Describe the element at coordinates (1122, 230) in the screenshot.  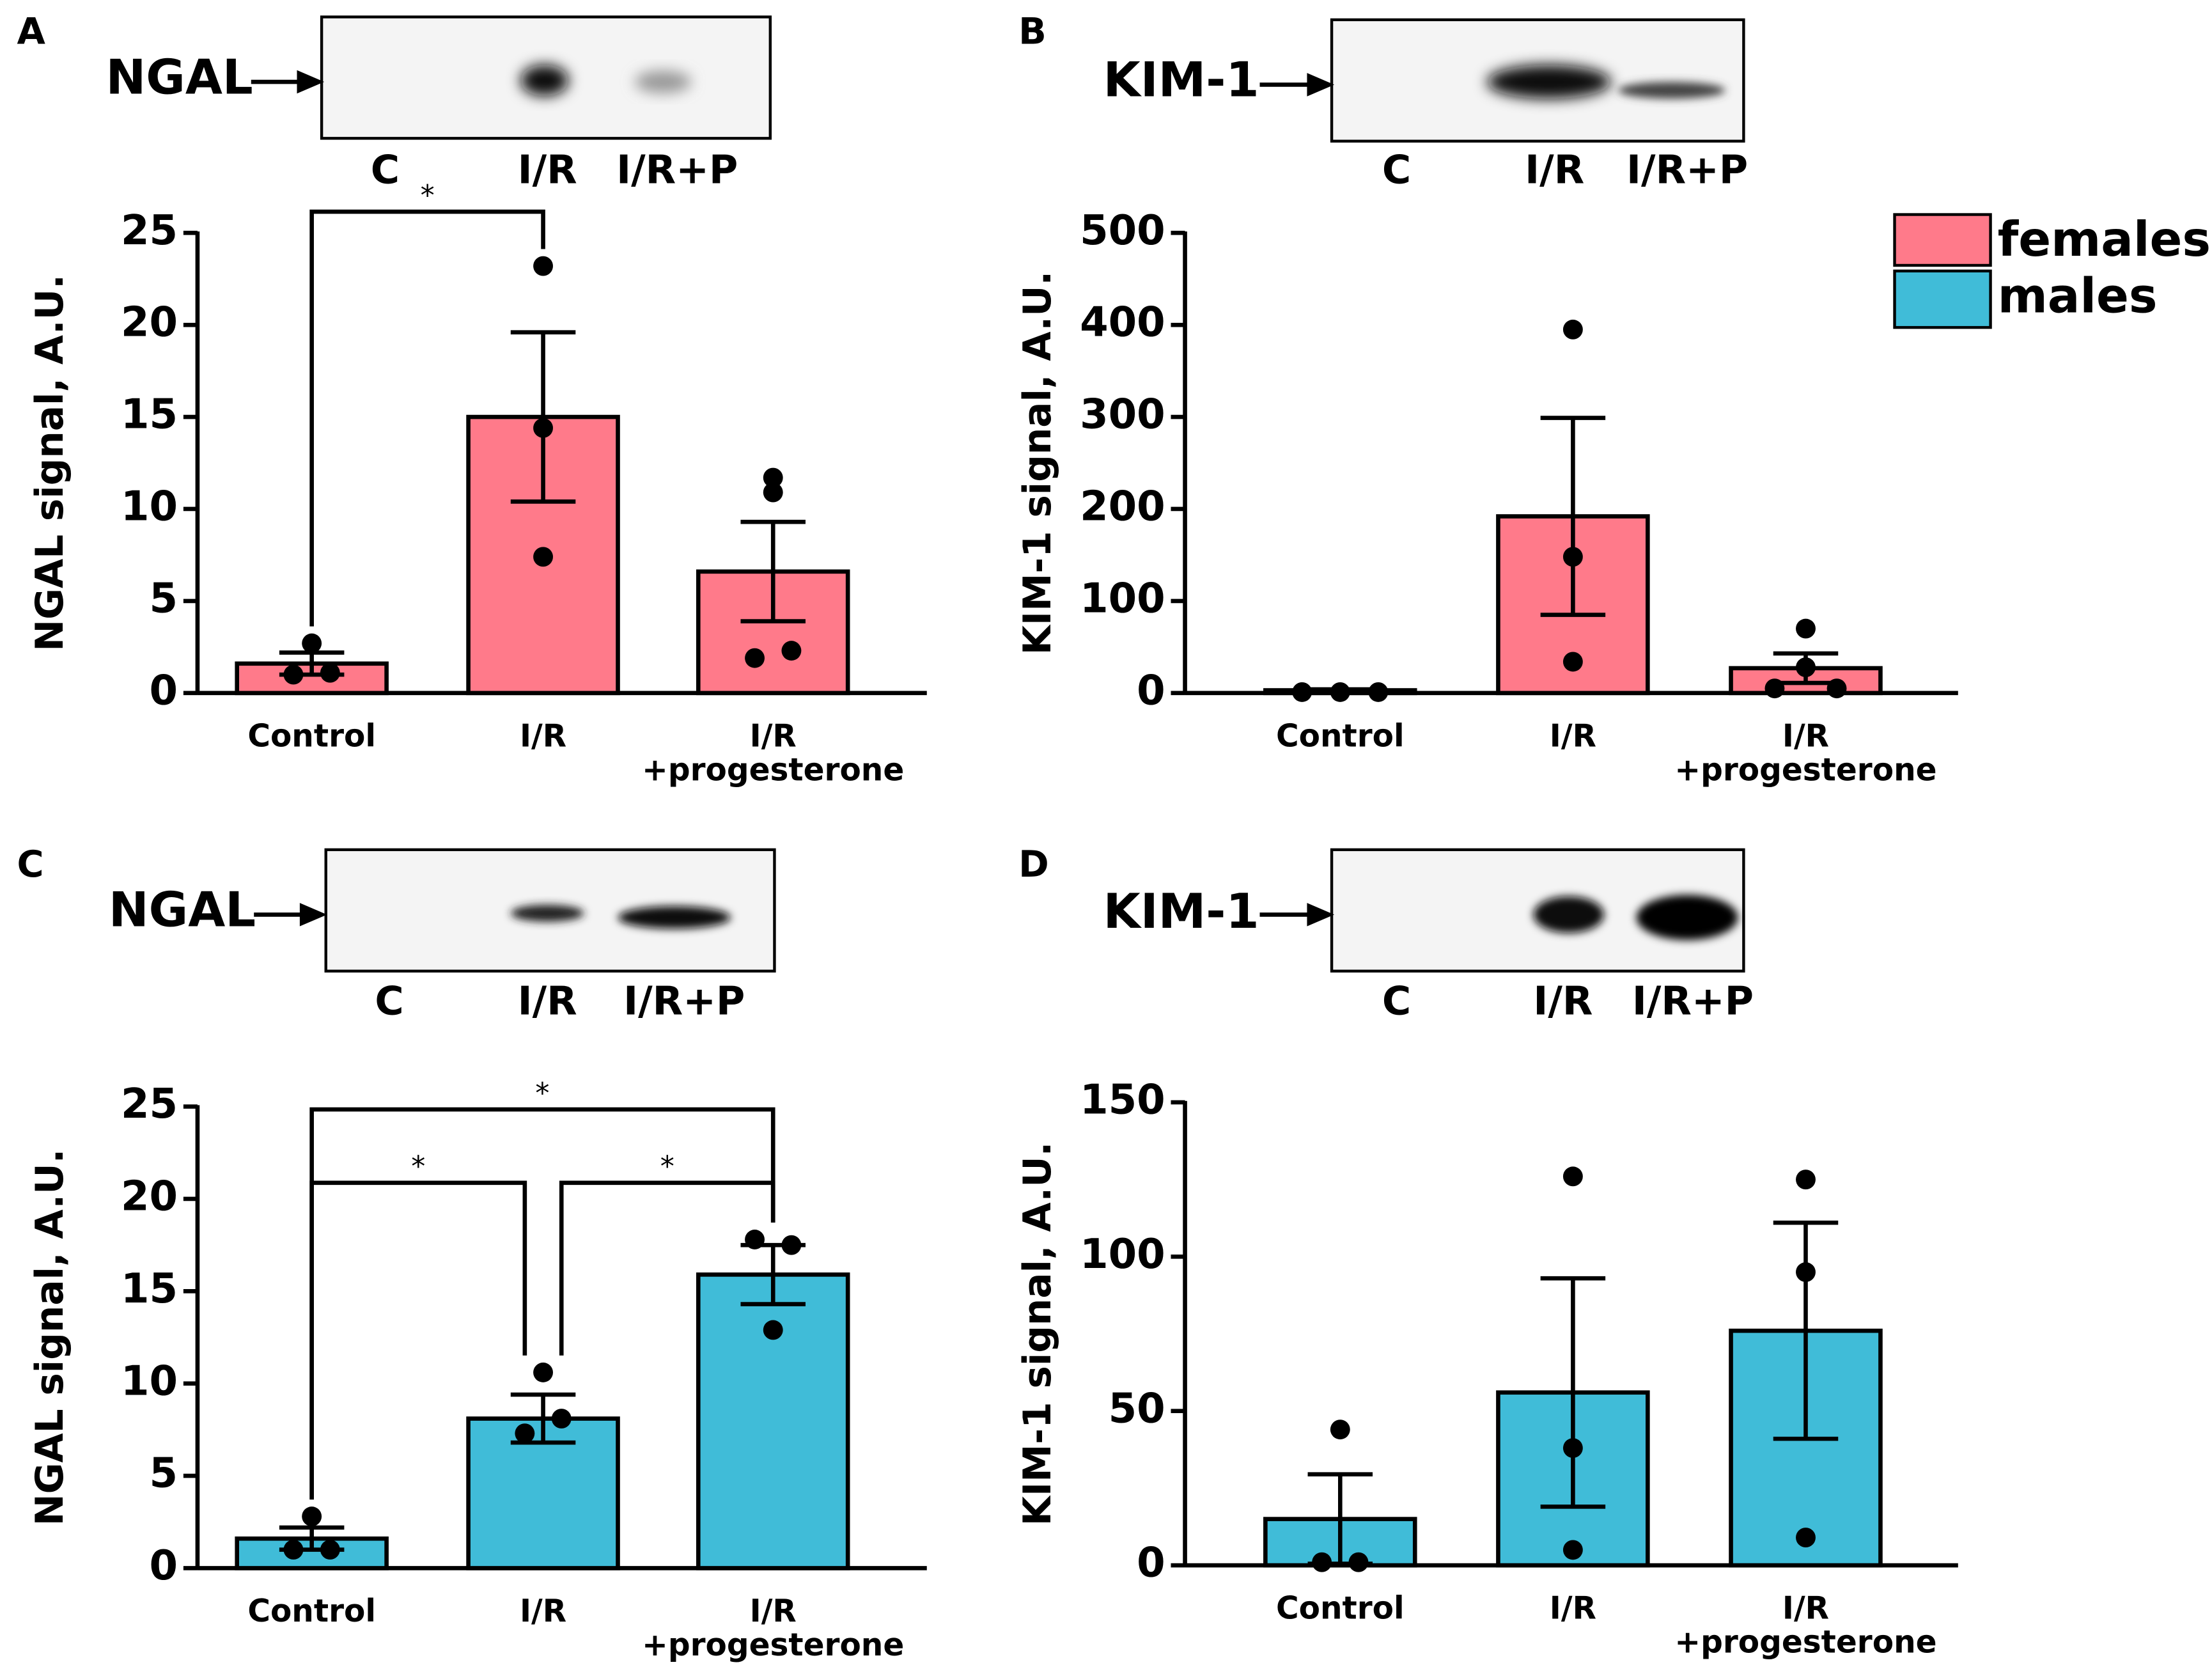
I see `y-tick-label: 500` at that location.